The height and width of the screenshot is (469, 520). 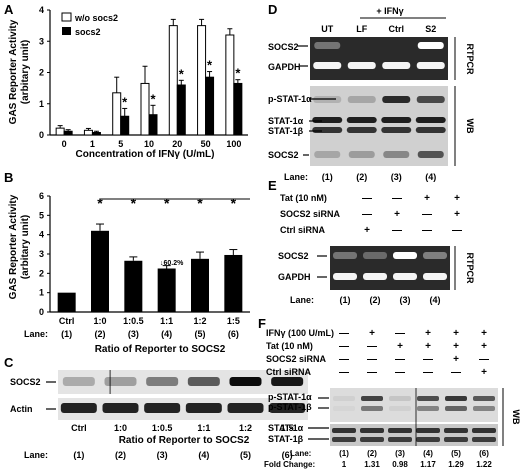 What do you see at coordinates (372, 464) in the screenshot?
I see `fold-change-value: 1.31` at bounding box center [372, 464].